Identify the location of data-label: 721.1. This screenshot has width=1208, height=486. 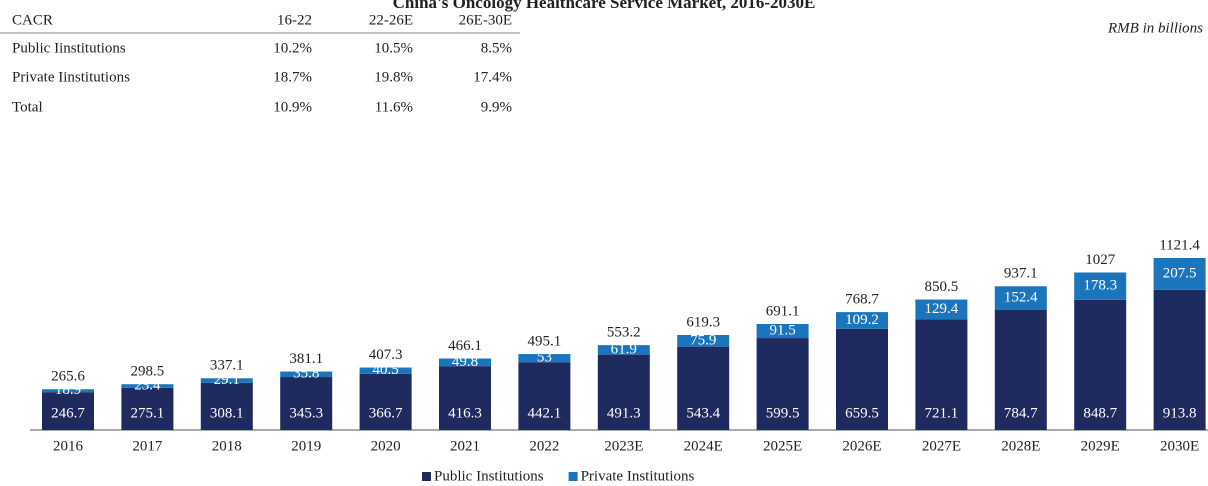
(942, 413).